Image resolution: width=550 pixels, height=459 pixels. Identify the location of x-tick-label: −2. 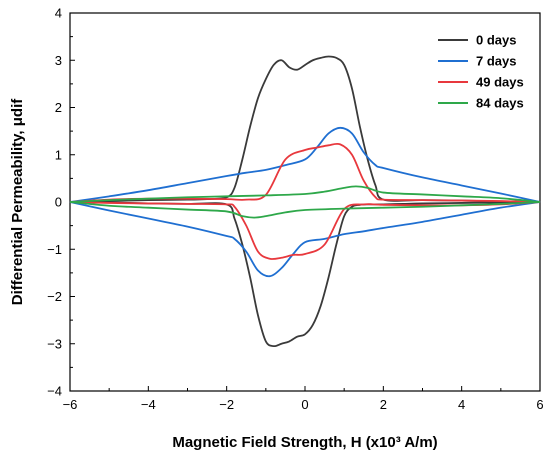
(226, 404).